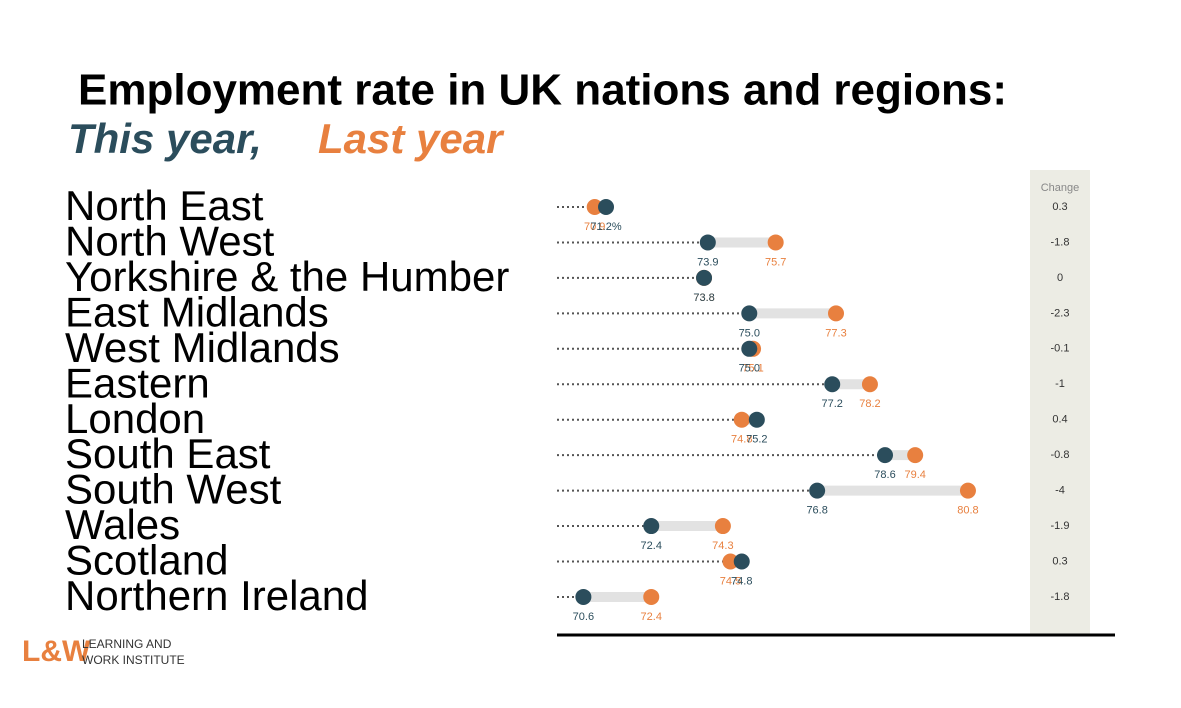  Describe the element at coordinates (775, 262) in the screenshot. I see `value-label: 75.7` at that location.